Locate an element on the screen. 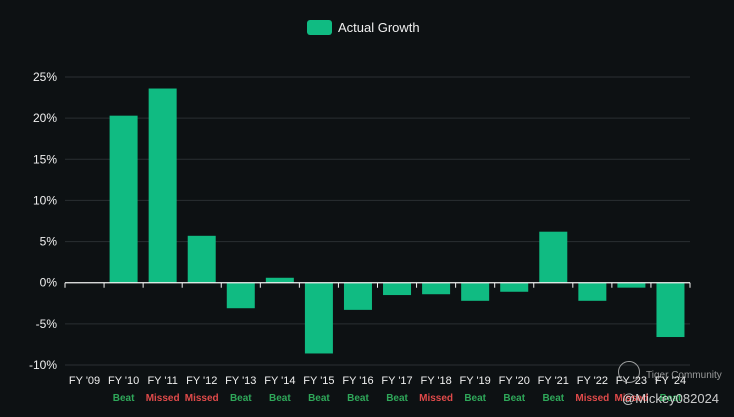  y-tick-label: 20% is located at coordinates (45, 118).